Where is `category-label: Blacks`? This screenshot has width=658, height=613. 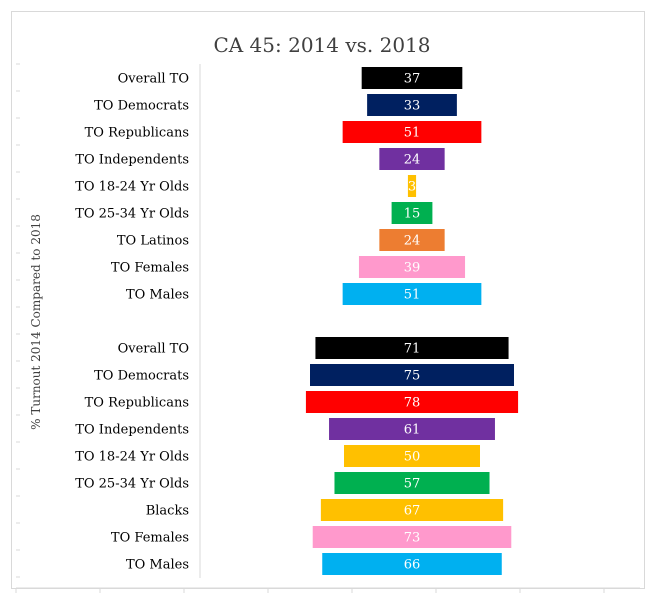
category-label: Blacks is located at coordinates (167, 511).